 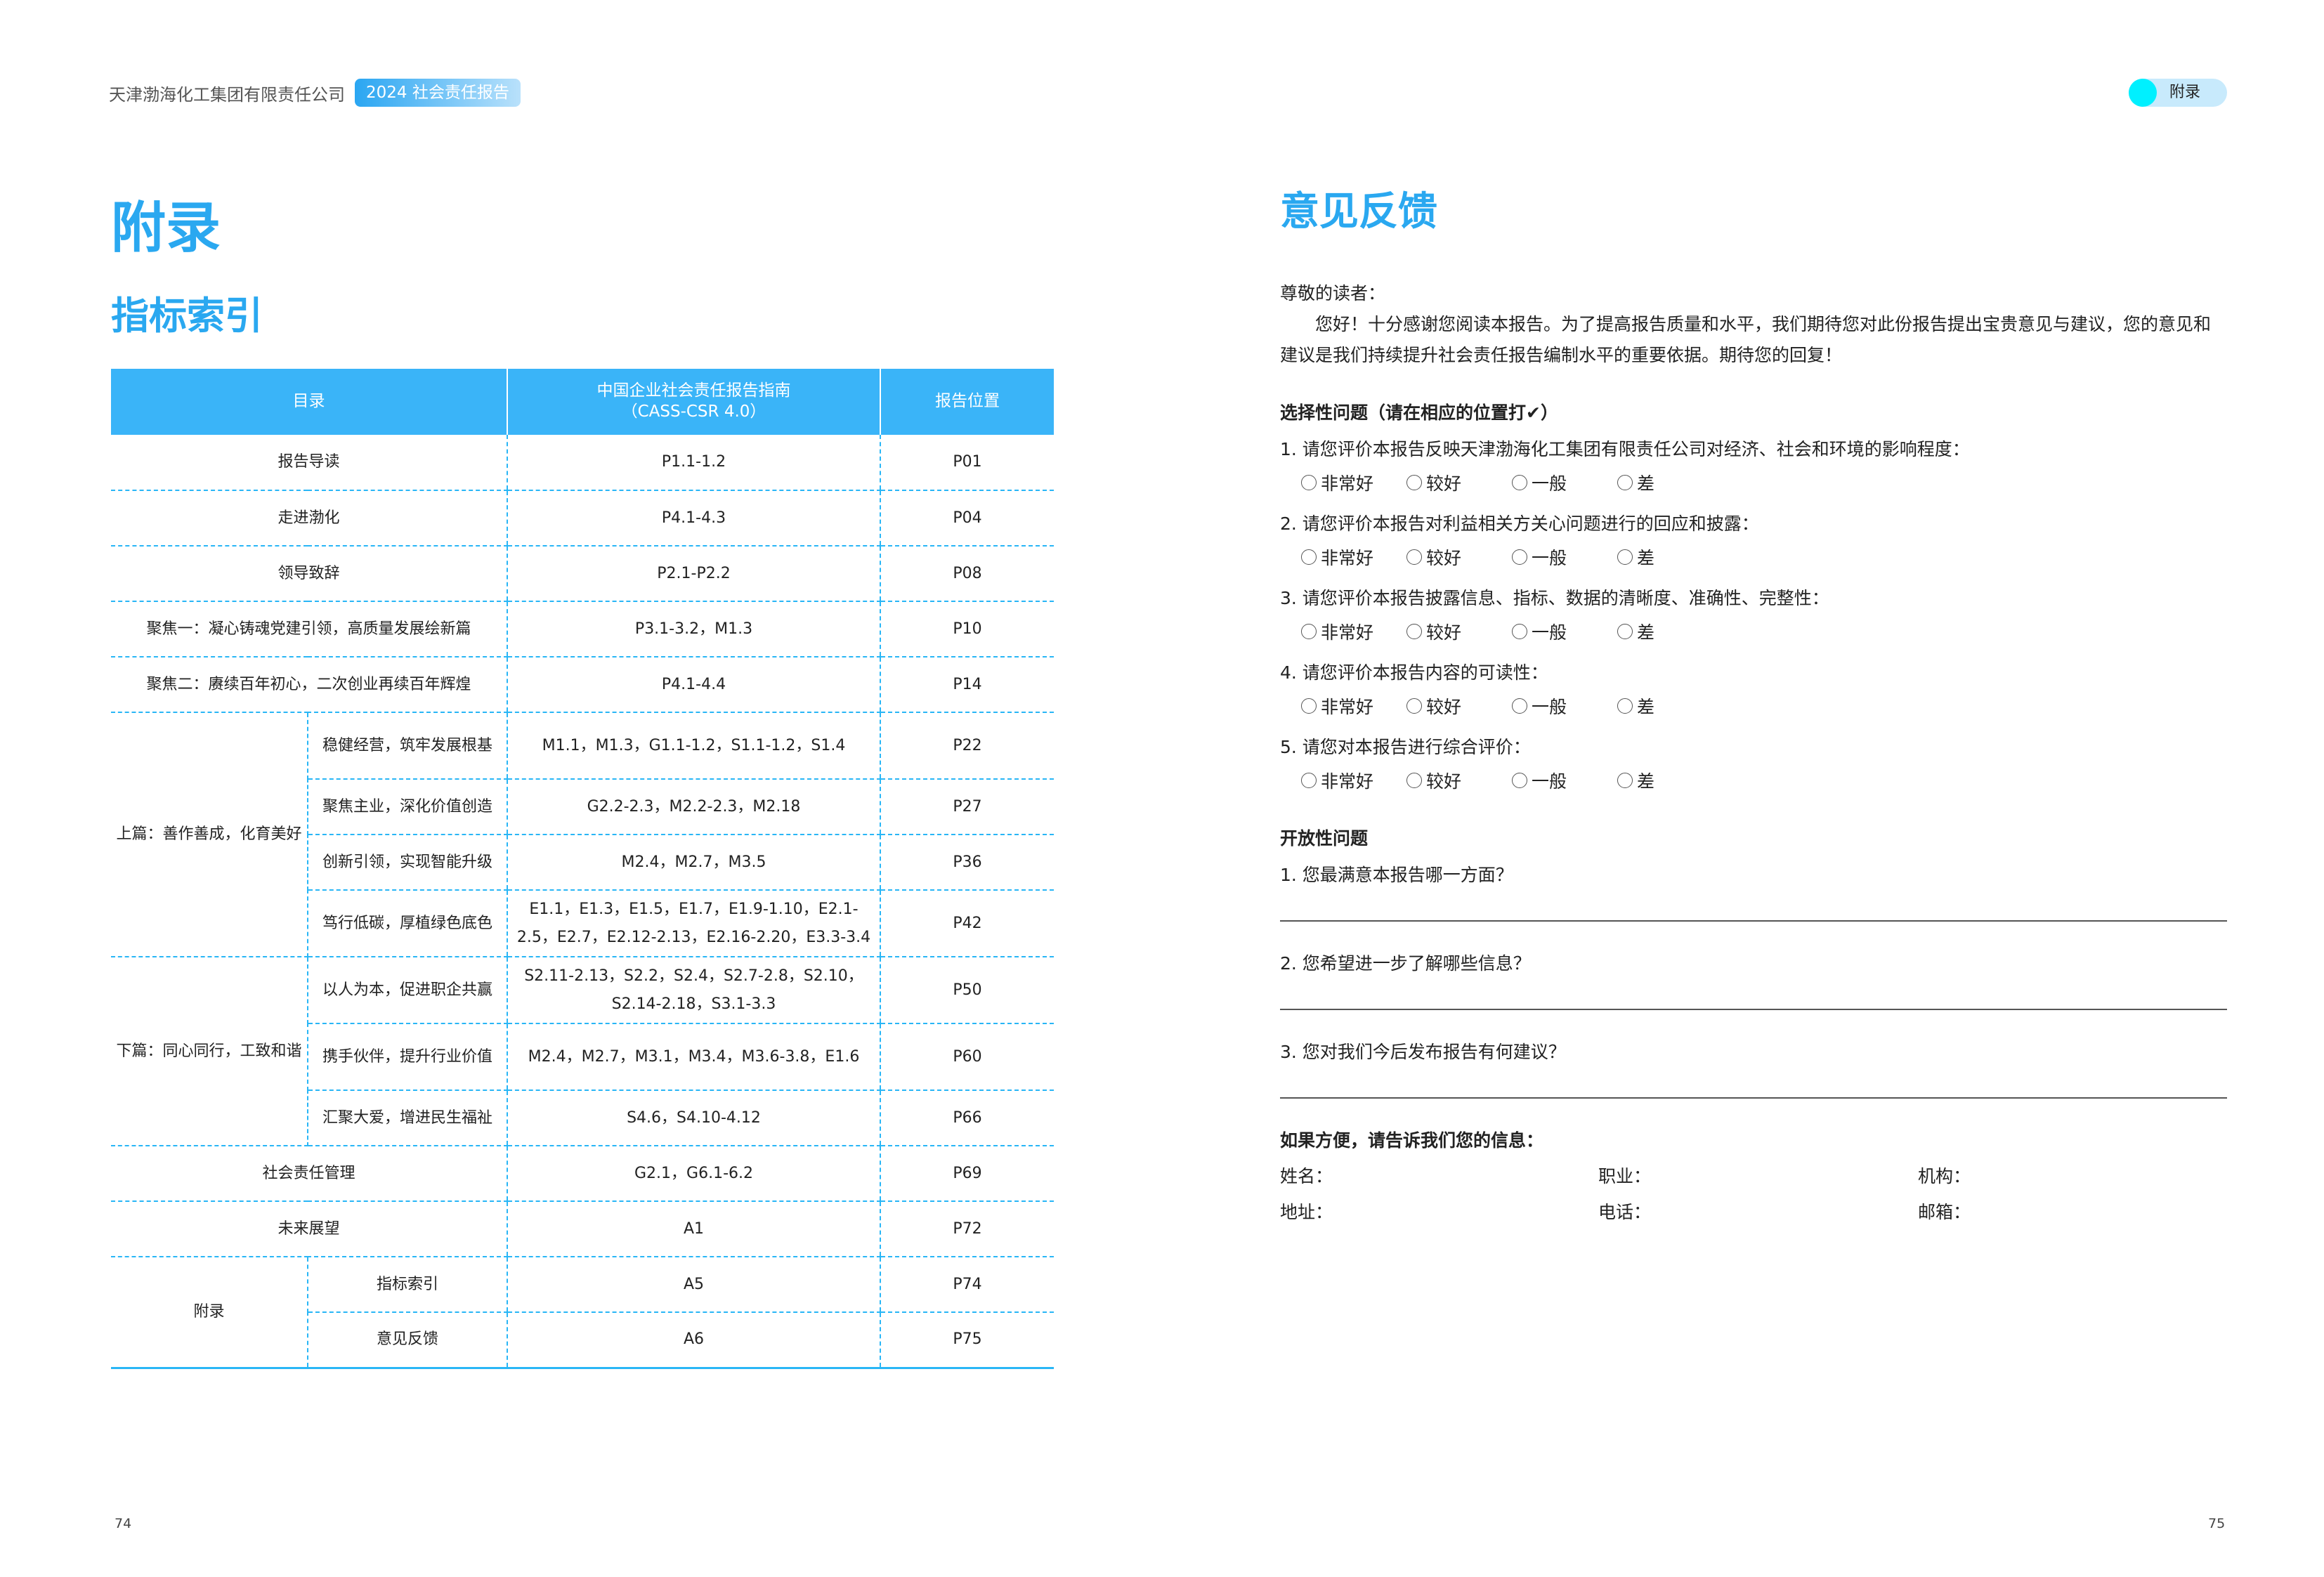 What do you see at coordinates (1944, 1176) in the screenshot?
I see `info-field: 机构：` at bounding box center [1944, 1176].